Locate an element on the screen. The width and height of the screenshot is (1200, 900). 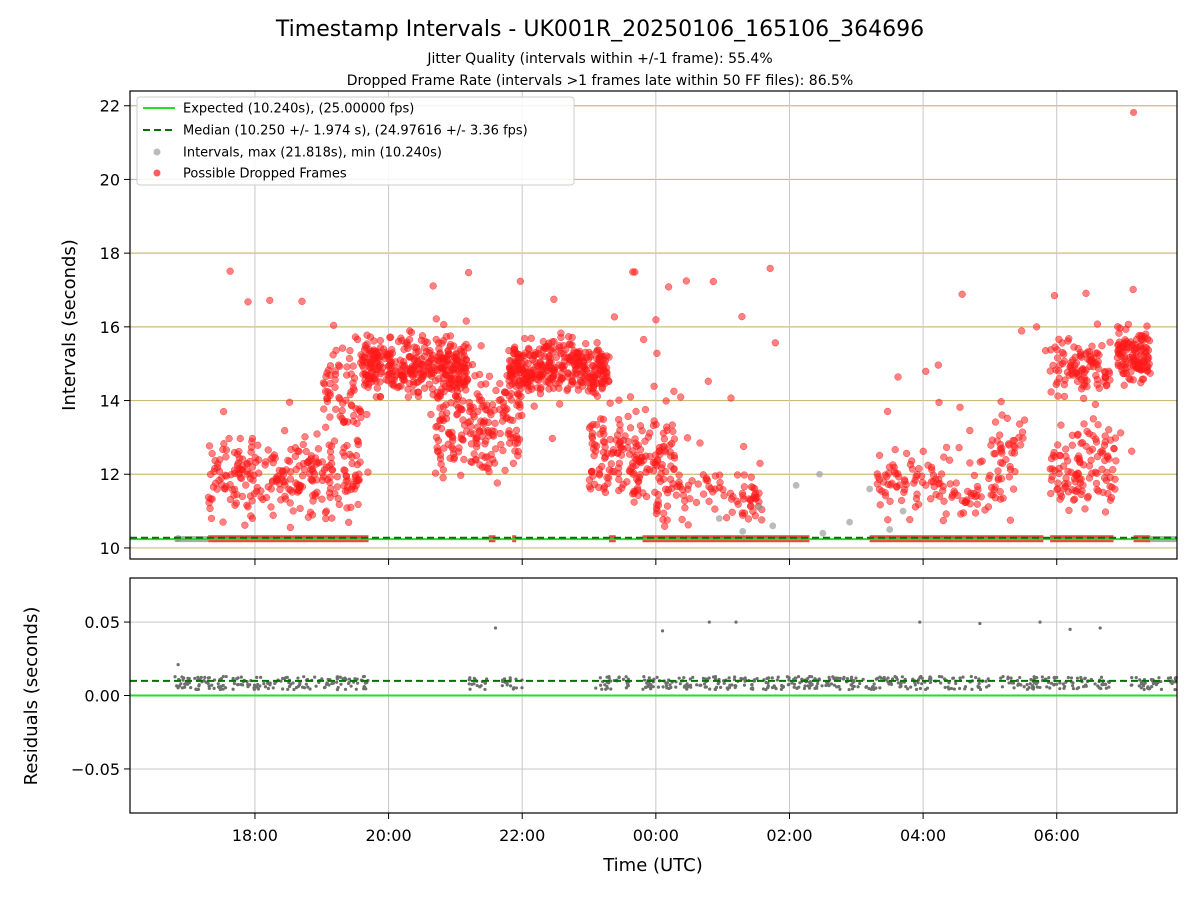
interval-point is located at coordinates (903, 511).